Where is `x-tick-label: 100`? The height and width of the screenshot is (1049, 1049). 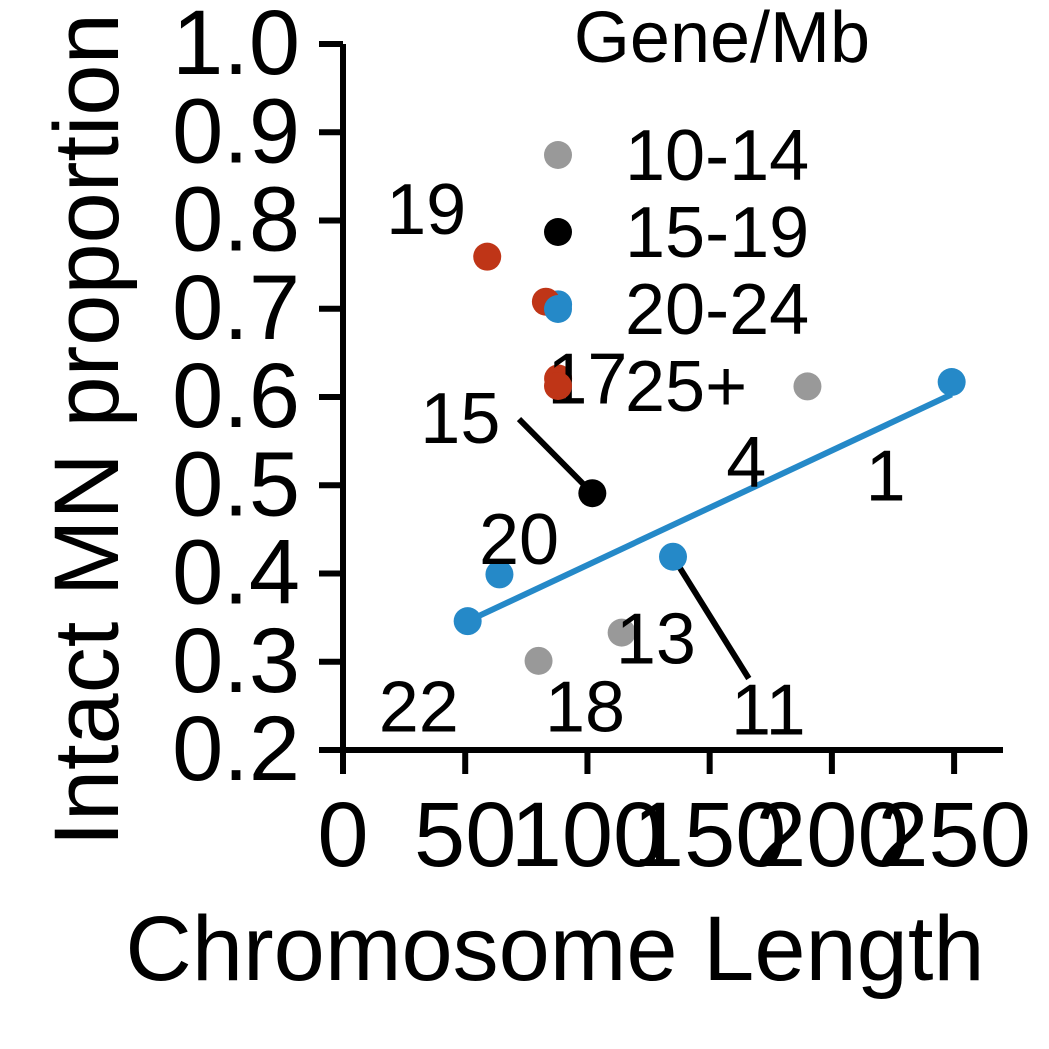 x-tick-label: 100 is located at coordinates (588, 835).